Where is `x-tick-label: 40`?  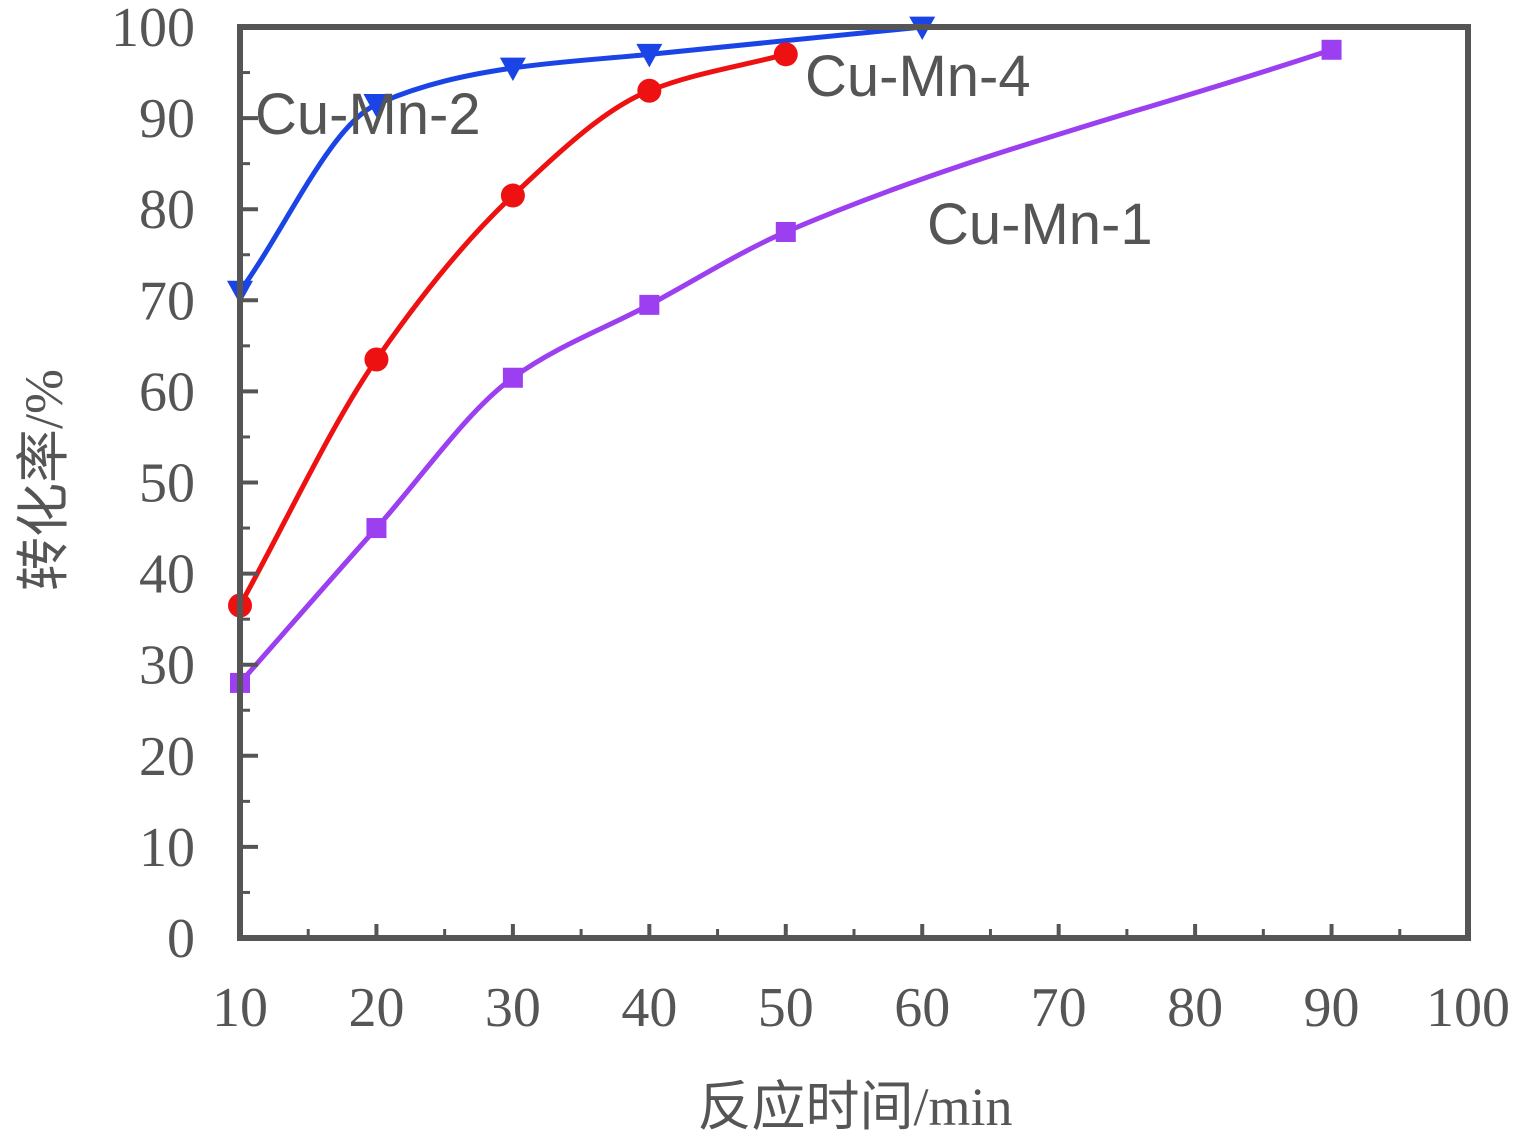
x-tick-label: 40 is located at coordinates (649, 1008).